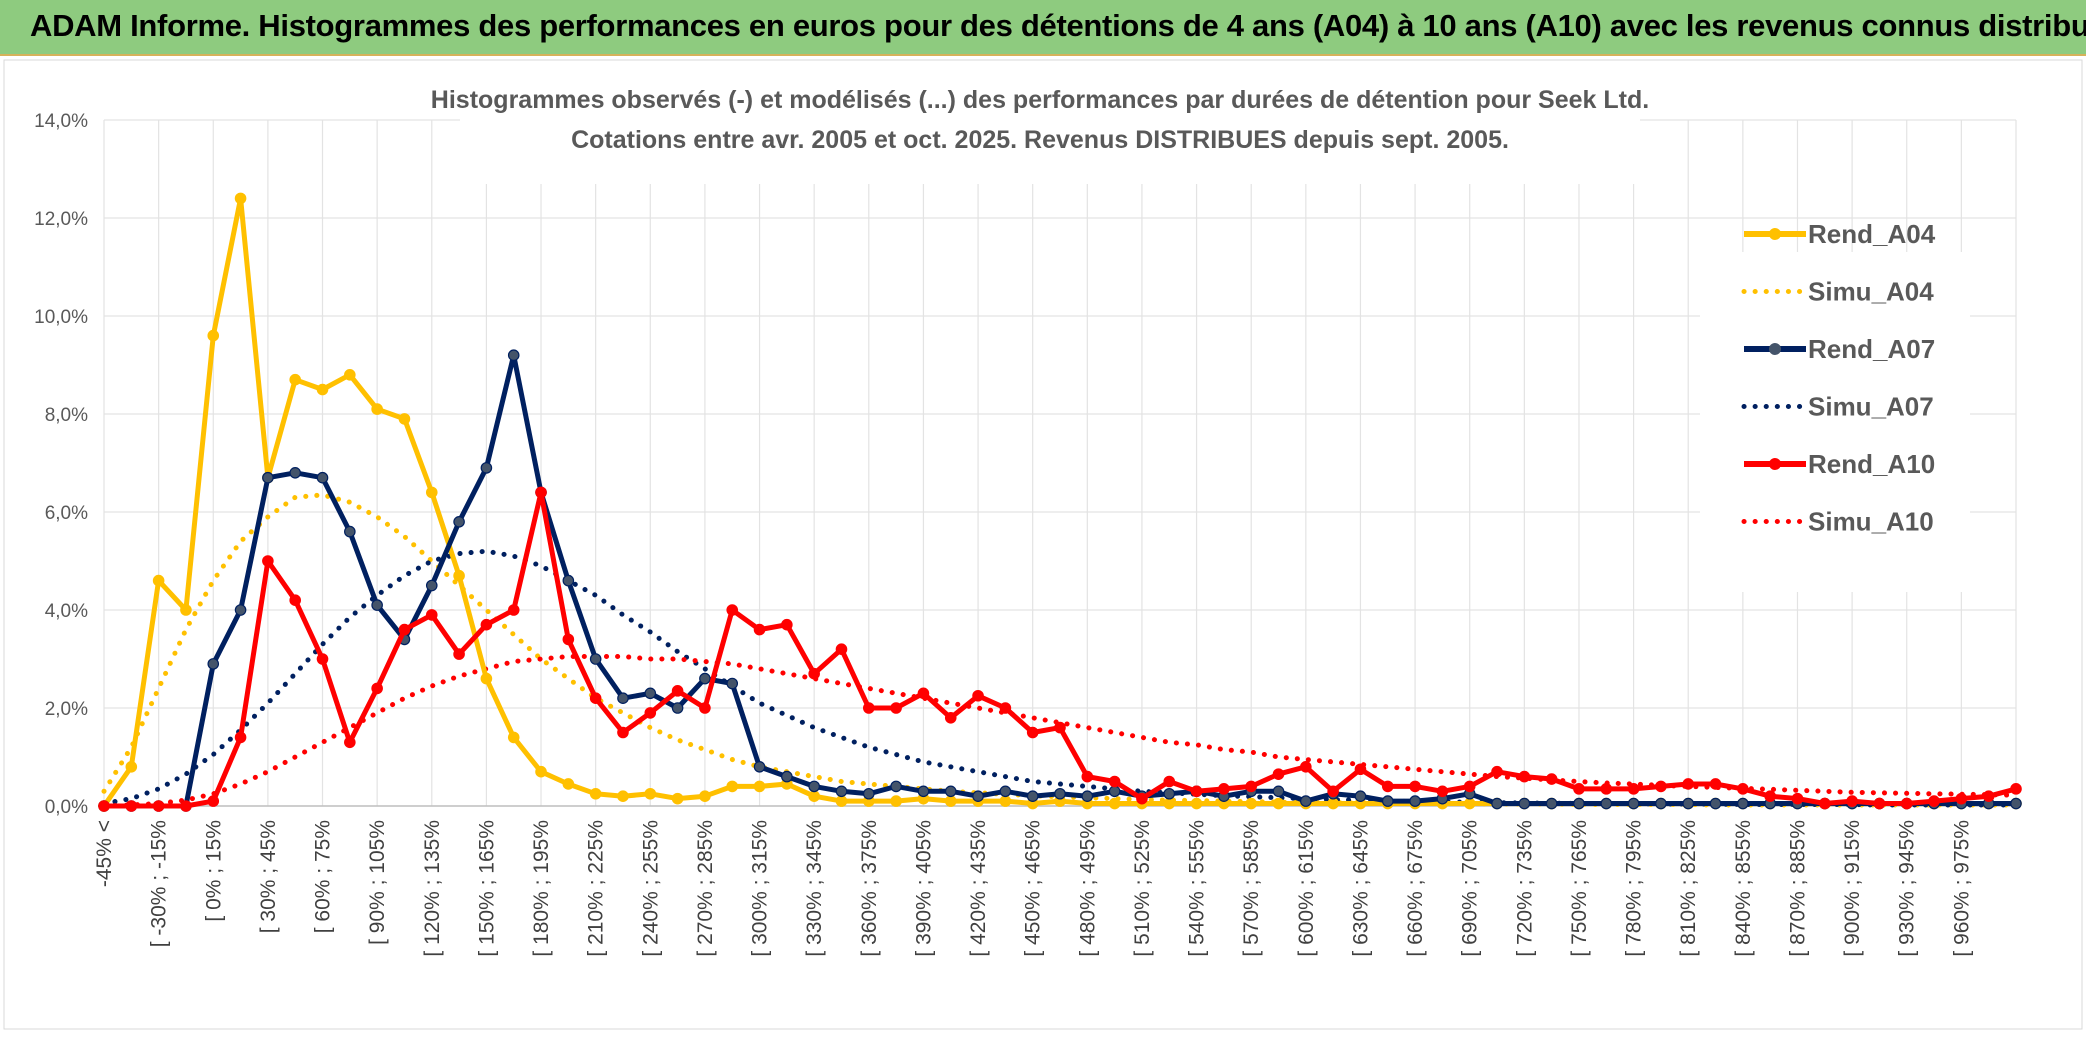 This screenshot has height=1038, width=2086. What do you see at coordinates (159, 883) in the screenshot?
I see `x-tick-label: [ -30% ; -15%` at bounding box center [159, 883].